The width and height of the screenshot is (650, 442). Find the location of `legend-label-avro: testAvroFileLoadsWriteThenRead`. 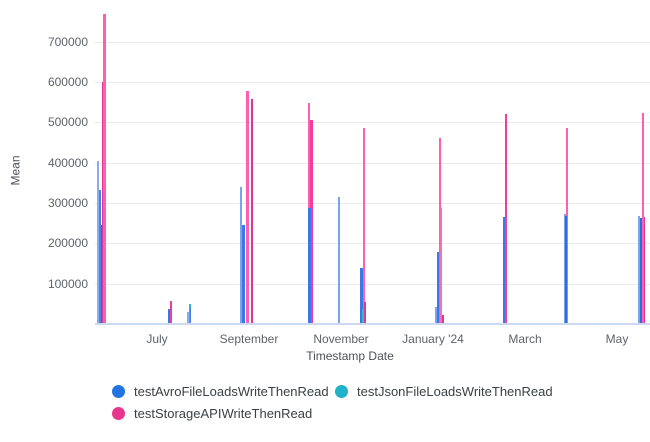

legend-label-avro: testAvroFileLoadsWriteThenRead is located at coordinates (231, 391).